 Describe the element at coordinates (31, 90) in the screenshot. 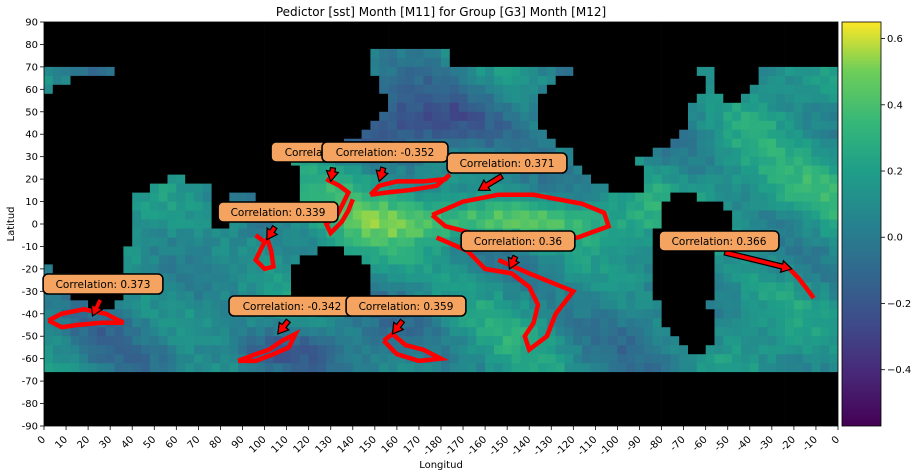

I see `y-tick-label: 60` at that location.